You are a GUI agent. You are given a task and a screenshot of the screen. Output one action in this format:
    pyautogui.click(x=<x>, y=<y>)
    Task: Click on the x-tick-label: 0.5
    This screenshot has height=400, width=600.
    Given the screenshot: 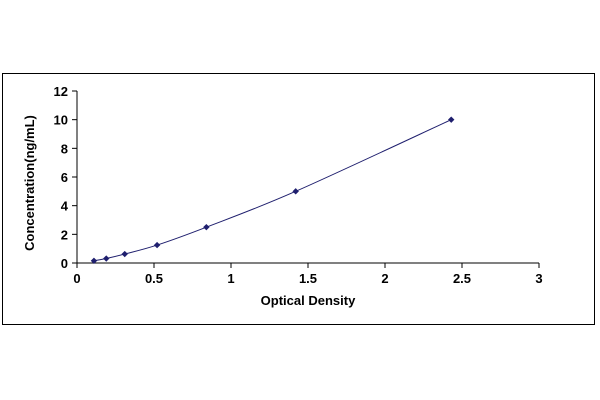 What is the action you would take?
    pyautogui.click(x=154, y=278)
    